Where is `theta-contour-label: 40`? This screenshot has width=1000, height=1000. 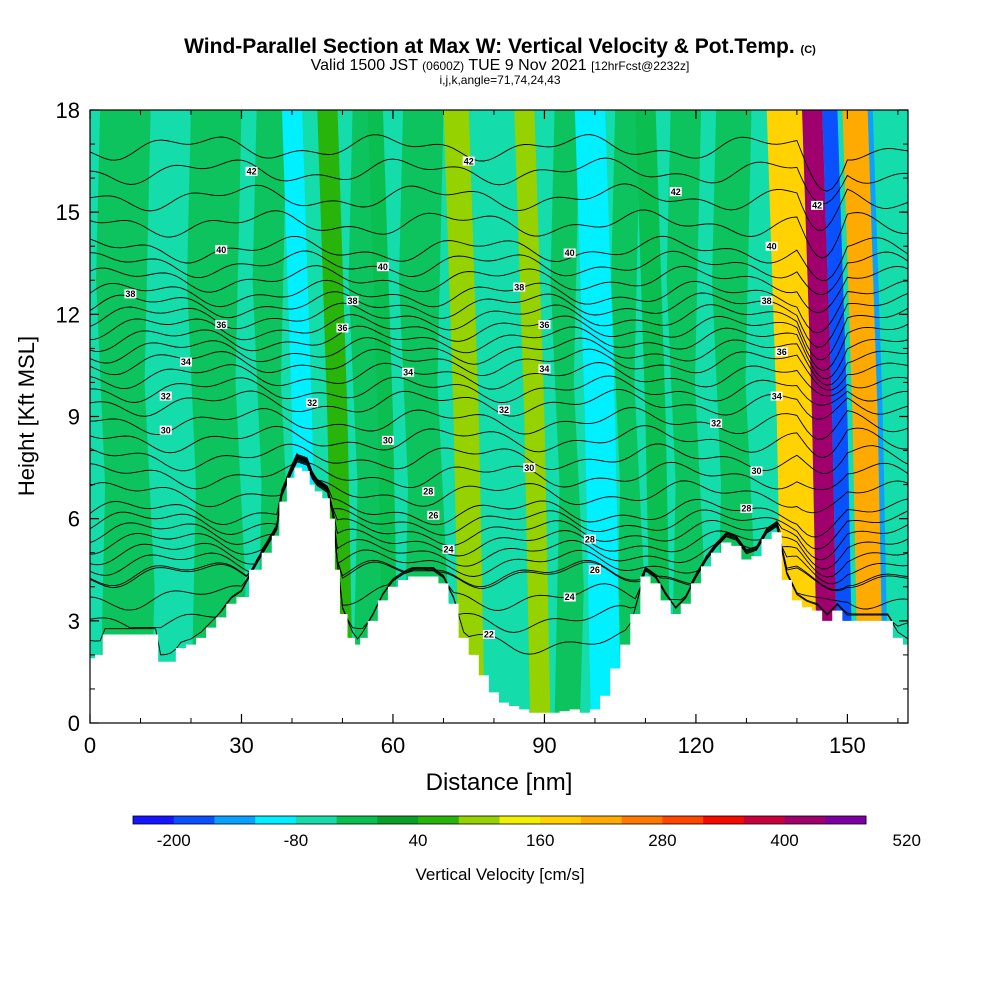
theta-contour-label: 40 is located at coordinates (569, 253).